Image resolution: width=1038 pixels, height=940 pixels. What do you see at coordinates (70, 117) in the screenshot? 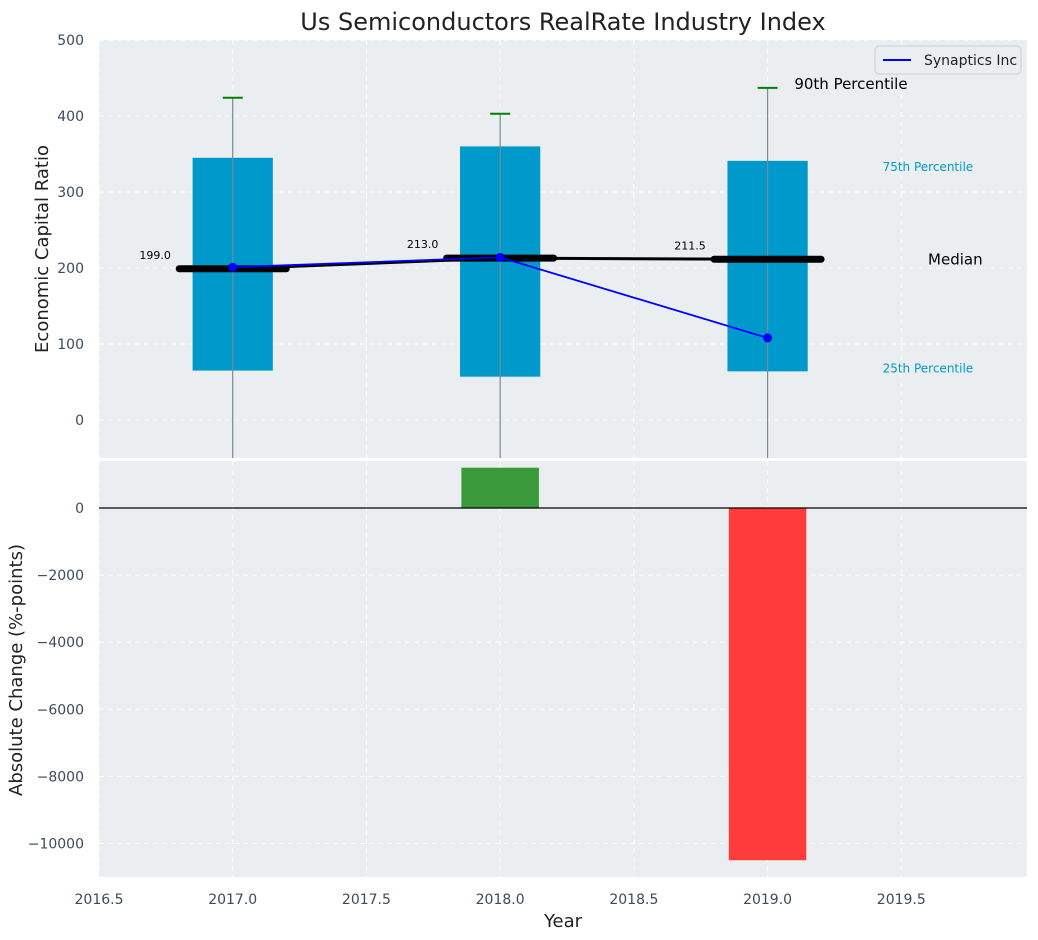
I see `top-y-tick-4: 400` at bounding box center [70, 117].